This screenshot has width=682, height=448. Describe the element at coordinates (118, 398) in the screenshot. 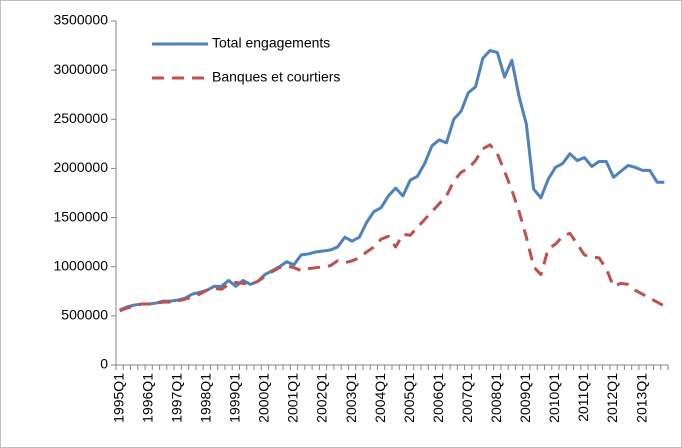

I see `x-tick-label: 1995Q1` at that location.